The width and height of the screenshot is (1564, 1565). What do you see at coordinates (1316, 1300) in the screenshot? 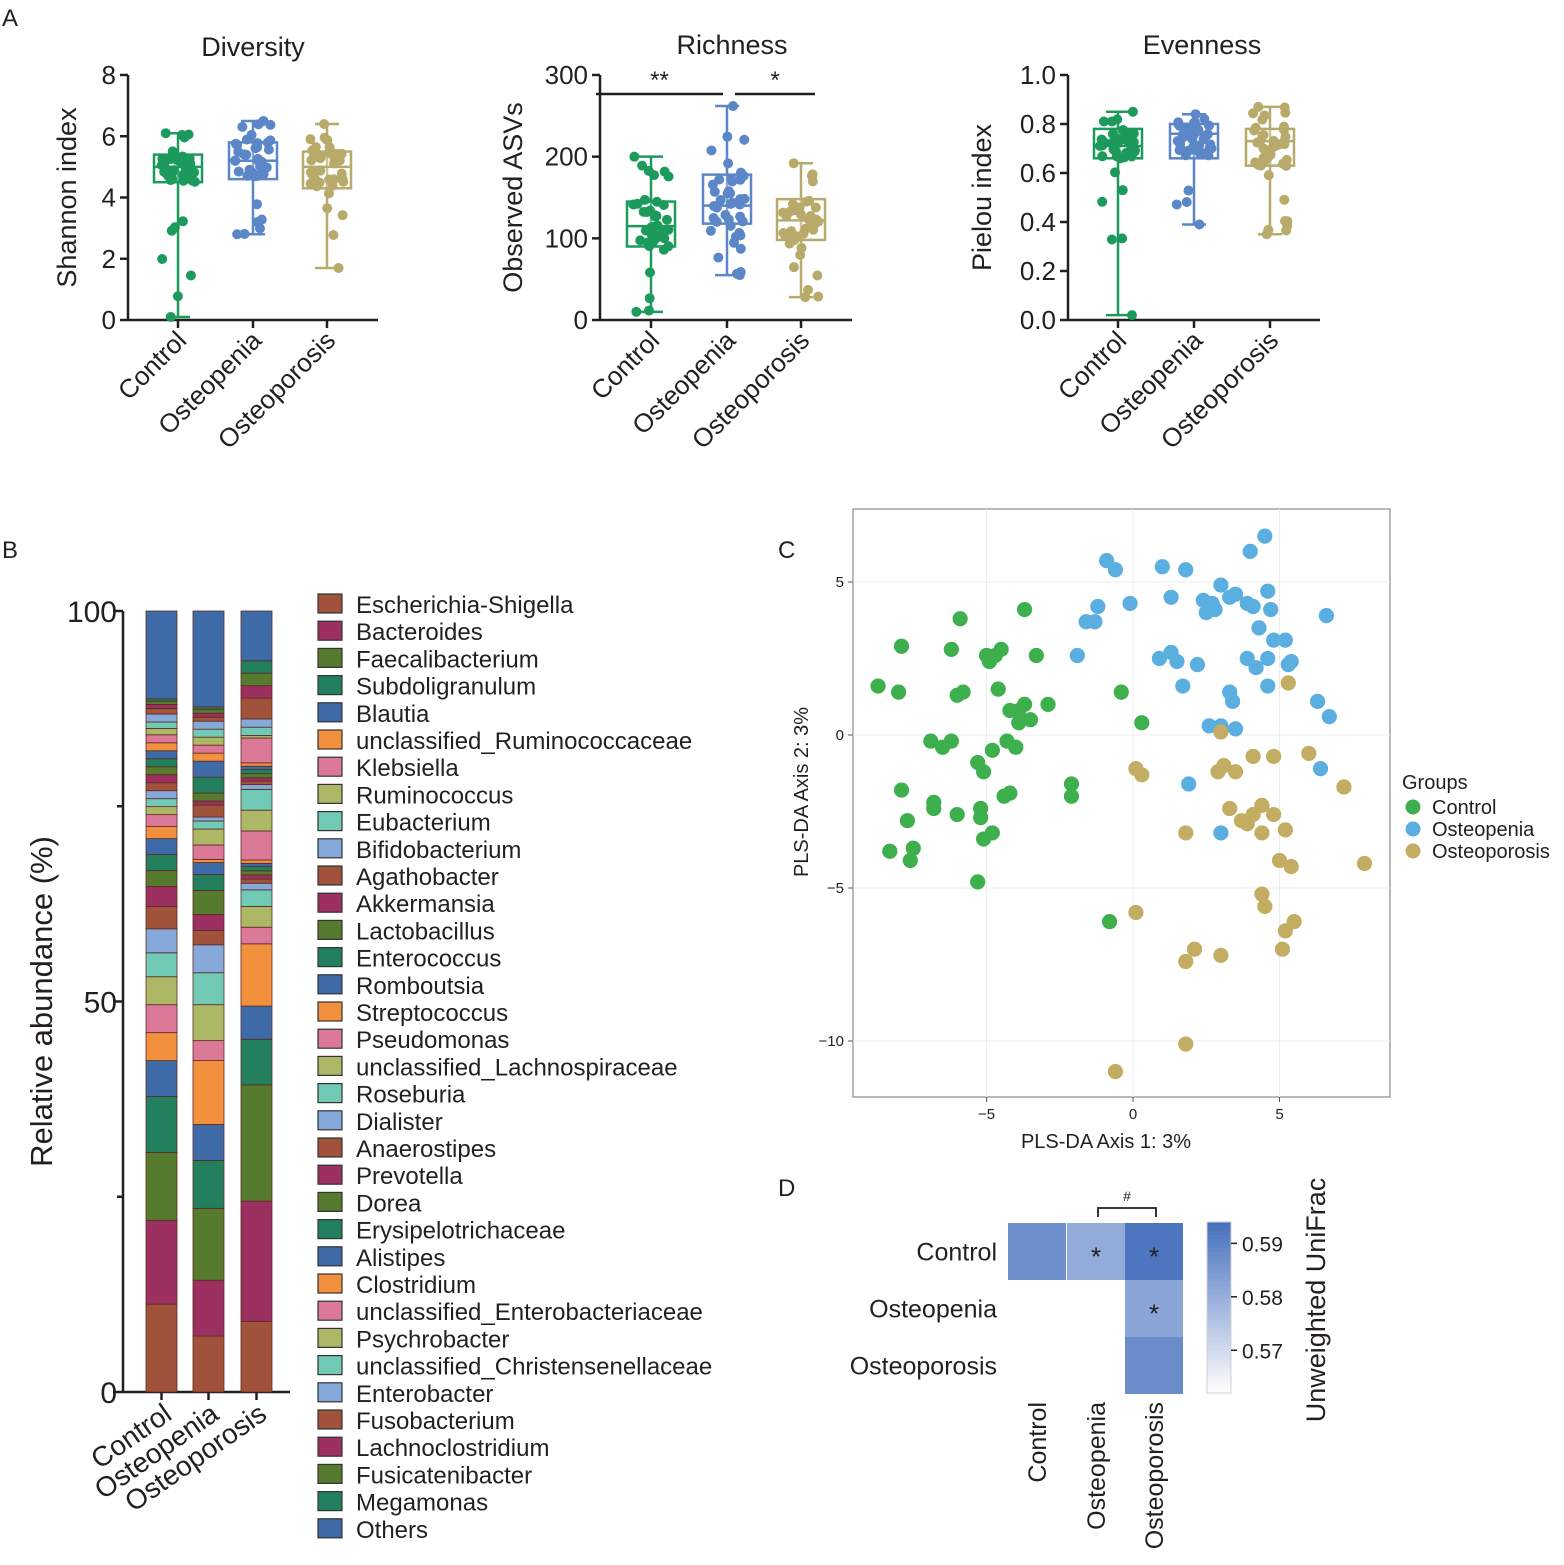
I see `colorbar-label: Unweighted UniFrac` at bounding box center [1316, 1300].